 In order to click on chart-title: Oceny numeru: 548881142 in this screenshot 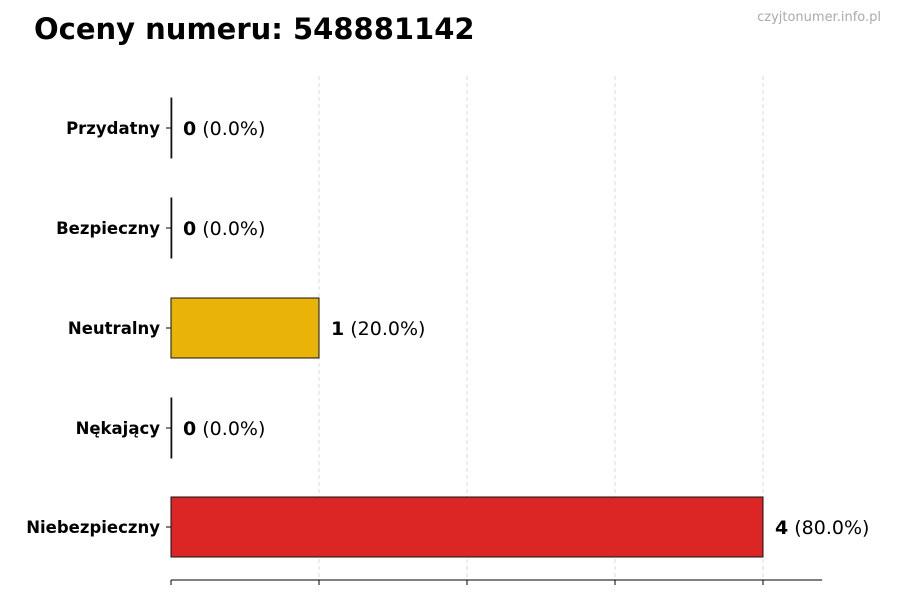, I will do `click(254, 29)`.